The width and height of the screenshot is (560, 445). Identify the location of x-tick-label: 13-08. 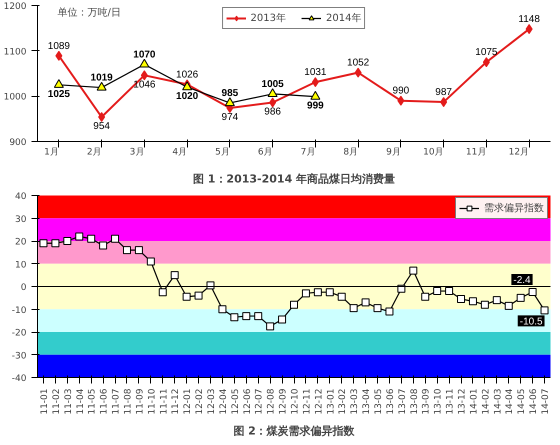
(415, 401).